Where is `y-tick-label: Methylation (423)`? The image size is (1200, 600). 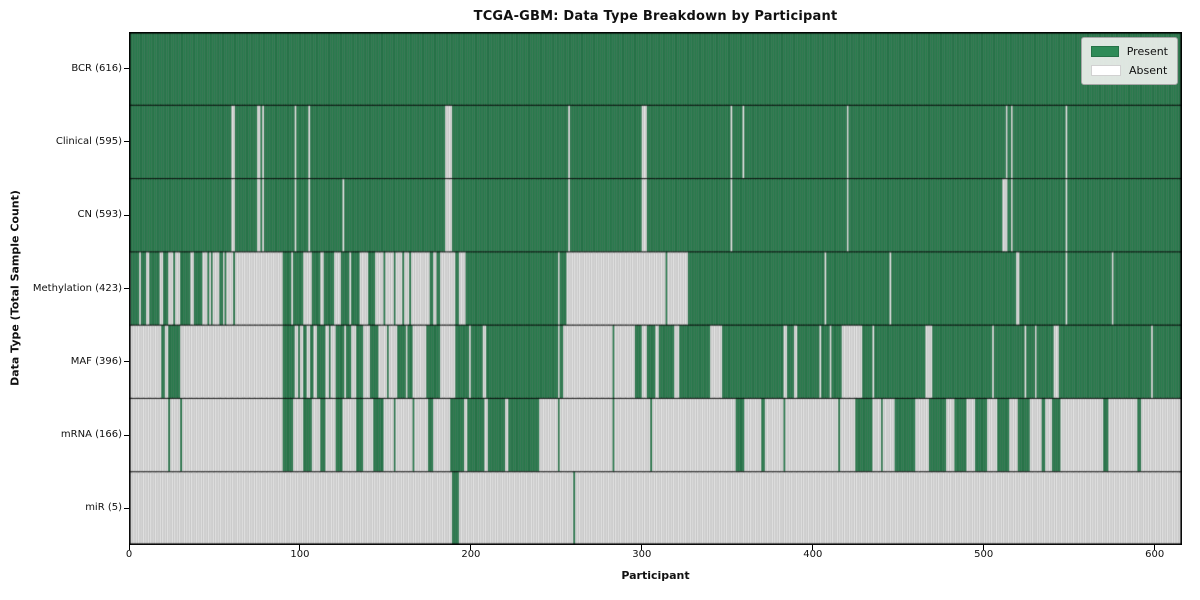 y-tick-label: Methylation (423) is located at coordinates (77, 288).